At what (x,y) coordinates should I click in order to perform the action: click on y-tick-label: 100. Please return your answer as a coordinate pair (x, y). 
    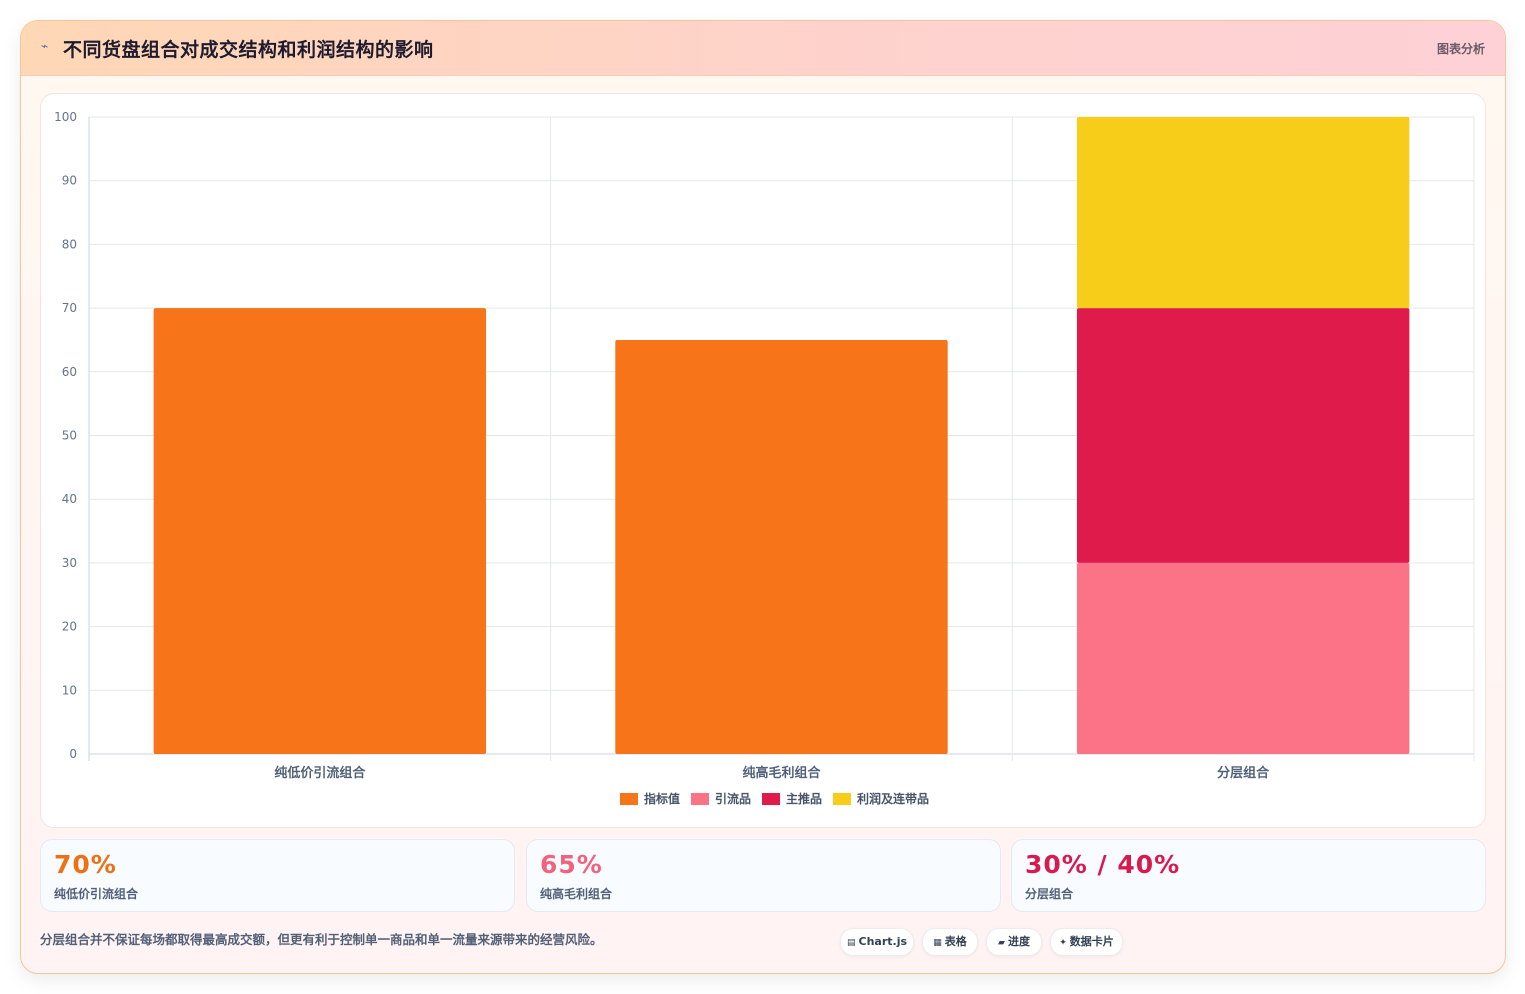
    Looking at the image, I should click on (65, 117).